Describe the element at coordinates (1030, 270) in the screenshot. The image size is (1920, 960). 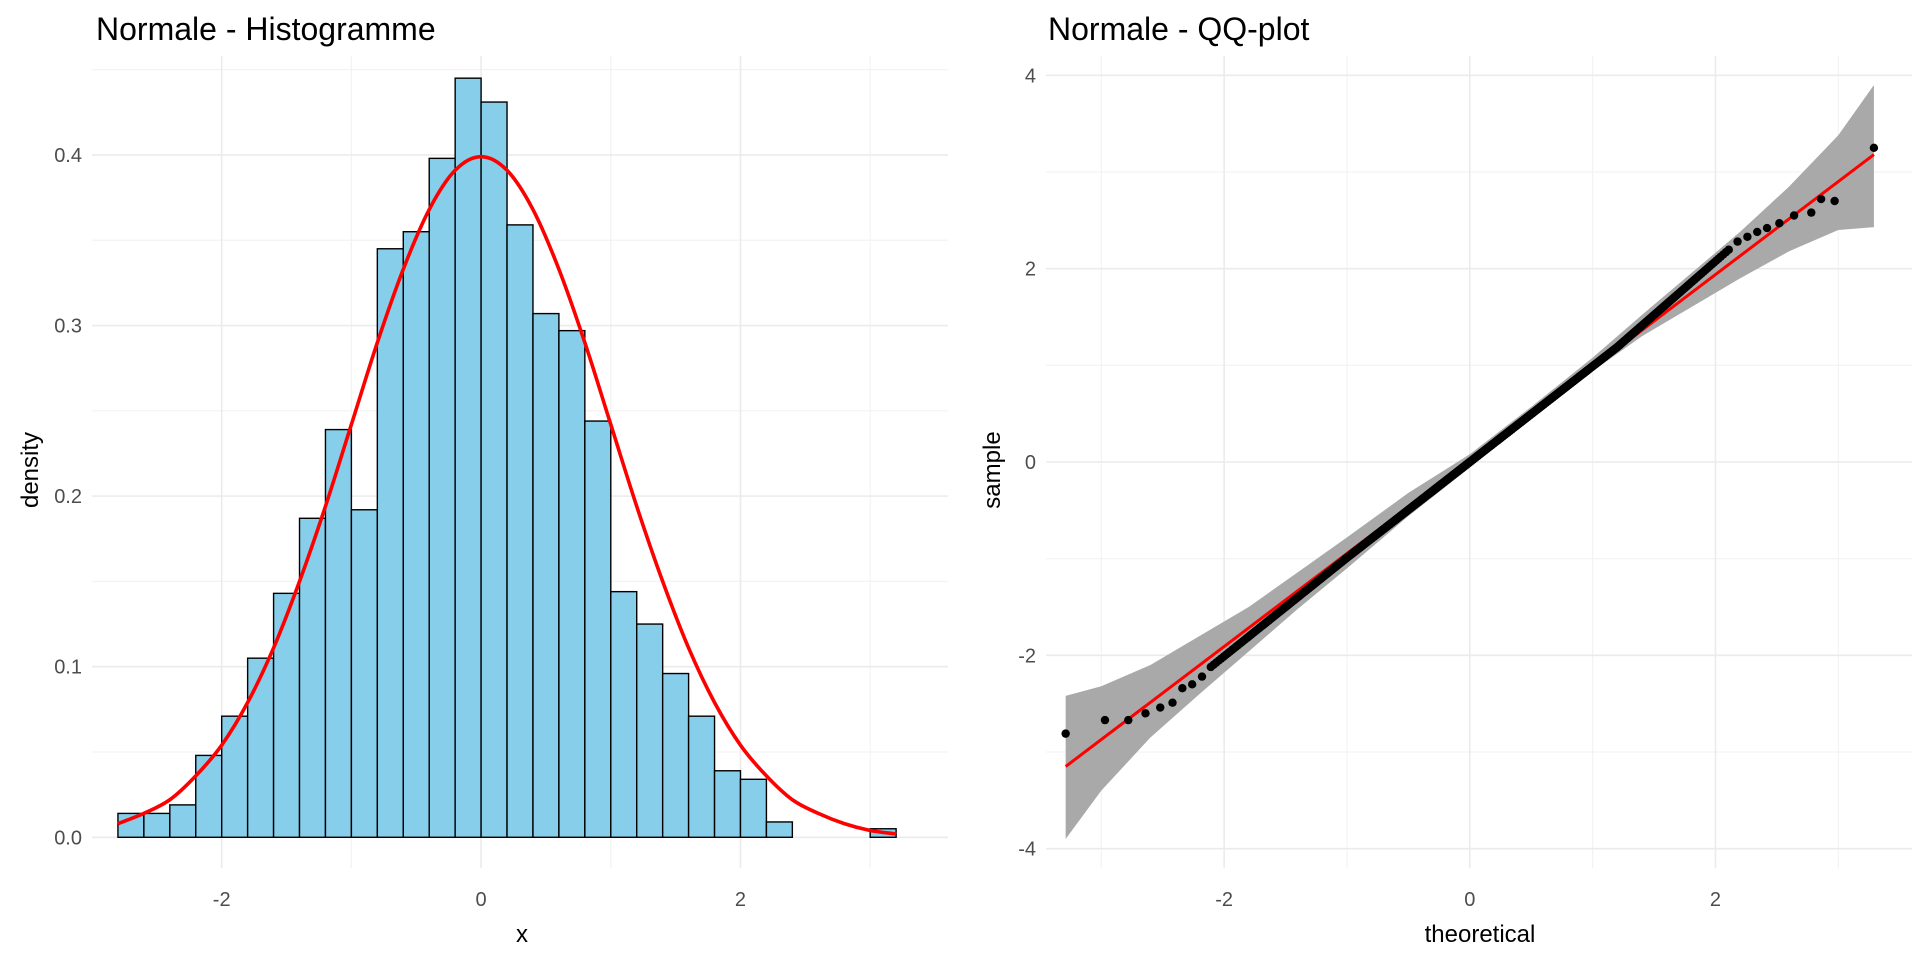
I see `qq-y-tick-label: 2` at that location.